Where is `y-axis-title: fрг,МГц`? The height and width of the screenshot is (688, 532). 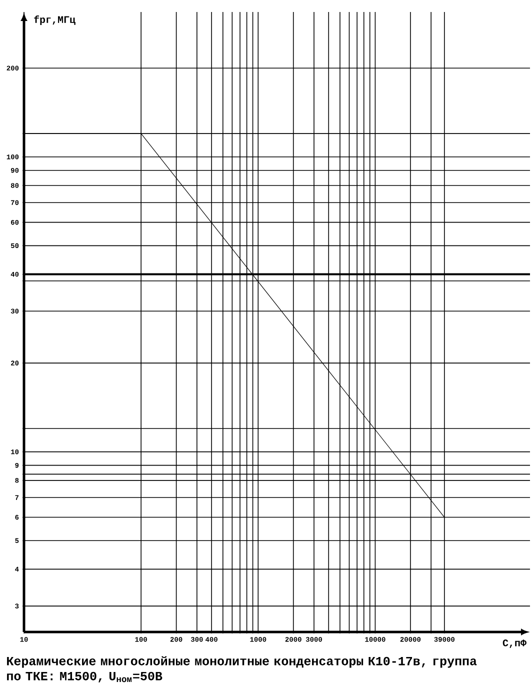 y-axis-title: fрг,МГц is located at coordinates (55, 20).